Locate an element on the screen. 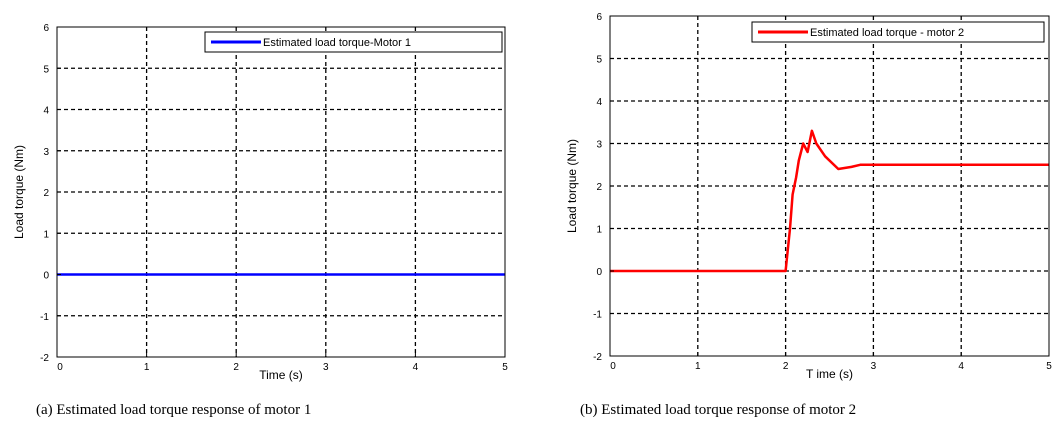 This screenshot has width=1055, height=426. chart-a-xtick-label-1: 1 is located at coordinates (147, 367).